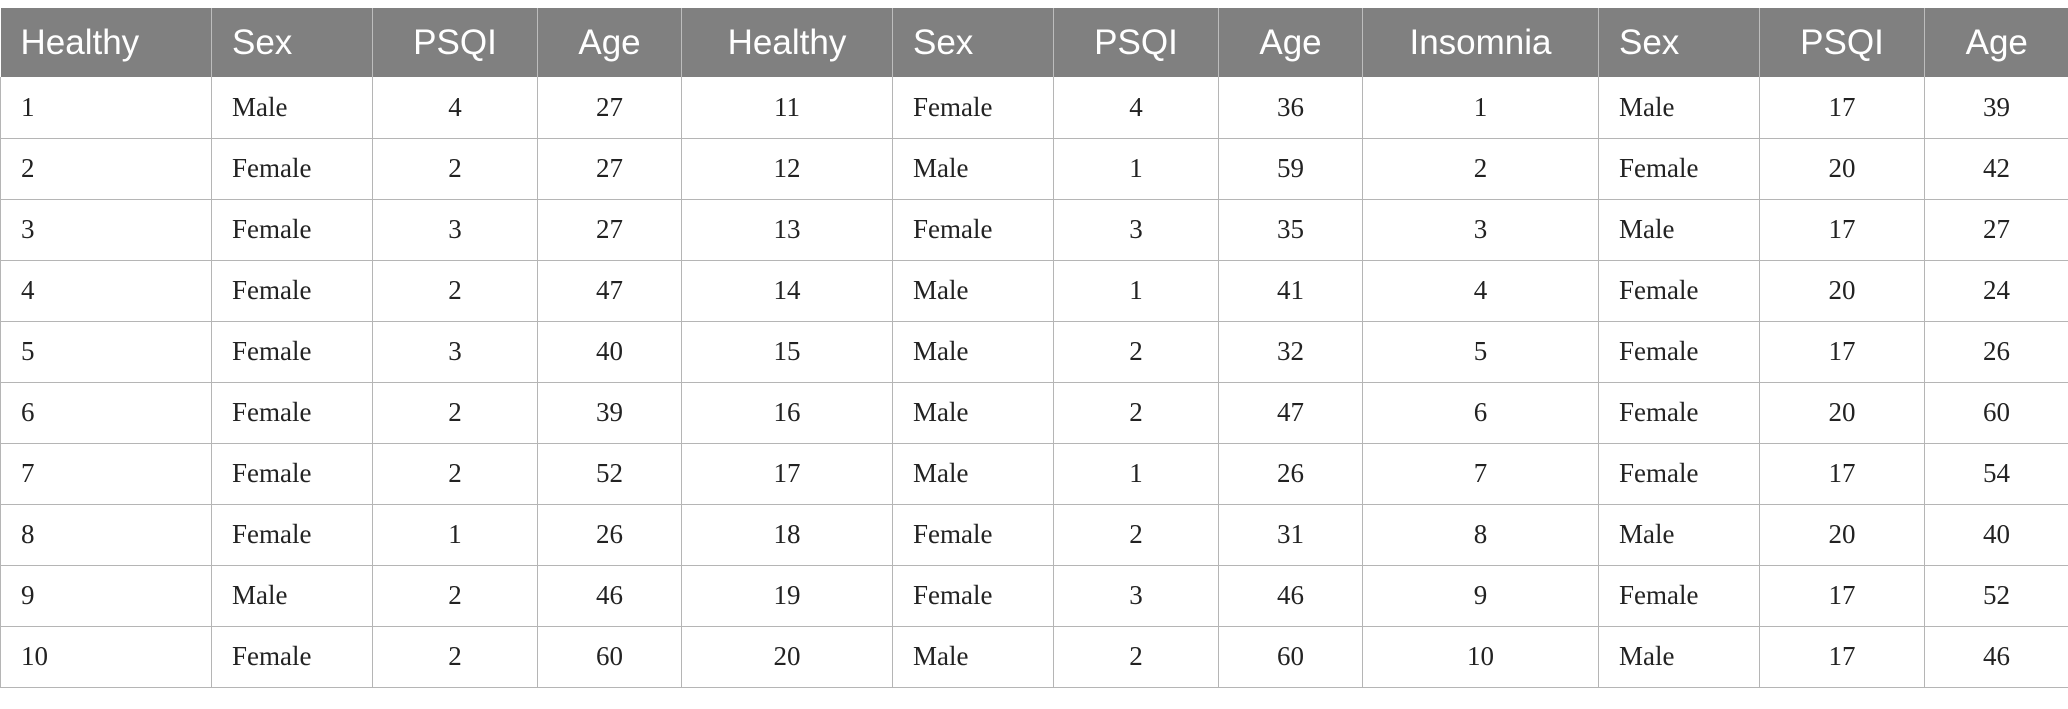 This screenshot has height=709, width=2068. Describe the element at coordinates (1034, 596) in the screenshot. I see `table-row: 9 Male 2 46 19 Female 3 46 9 Female 17 52` at that location.